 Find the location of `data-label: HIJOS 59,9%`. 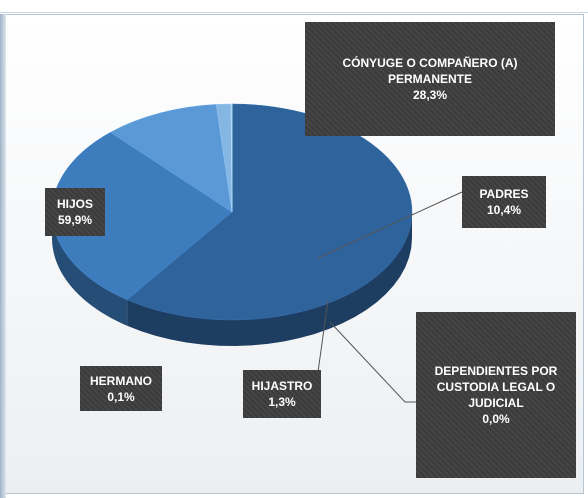

data-label: HIJOS 59,9% is located at coordinates (75, 212).